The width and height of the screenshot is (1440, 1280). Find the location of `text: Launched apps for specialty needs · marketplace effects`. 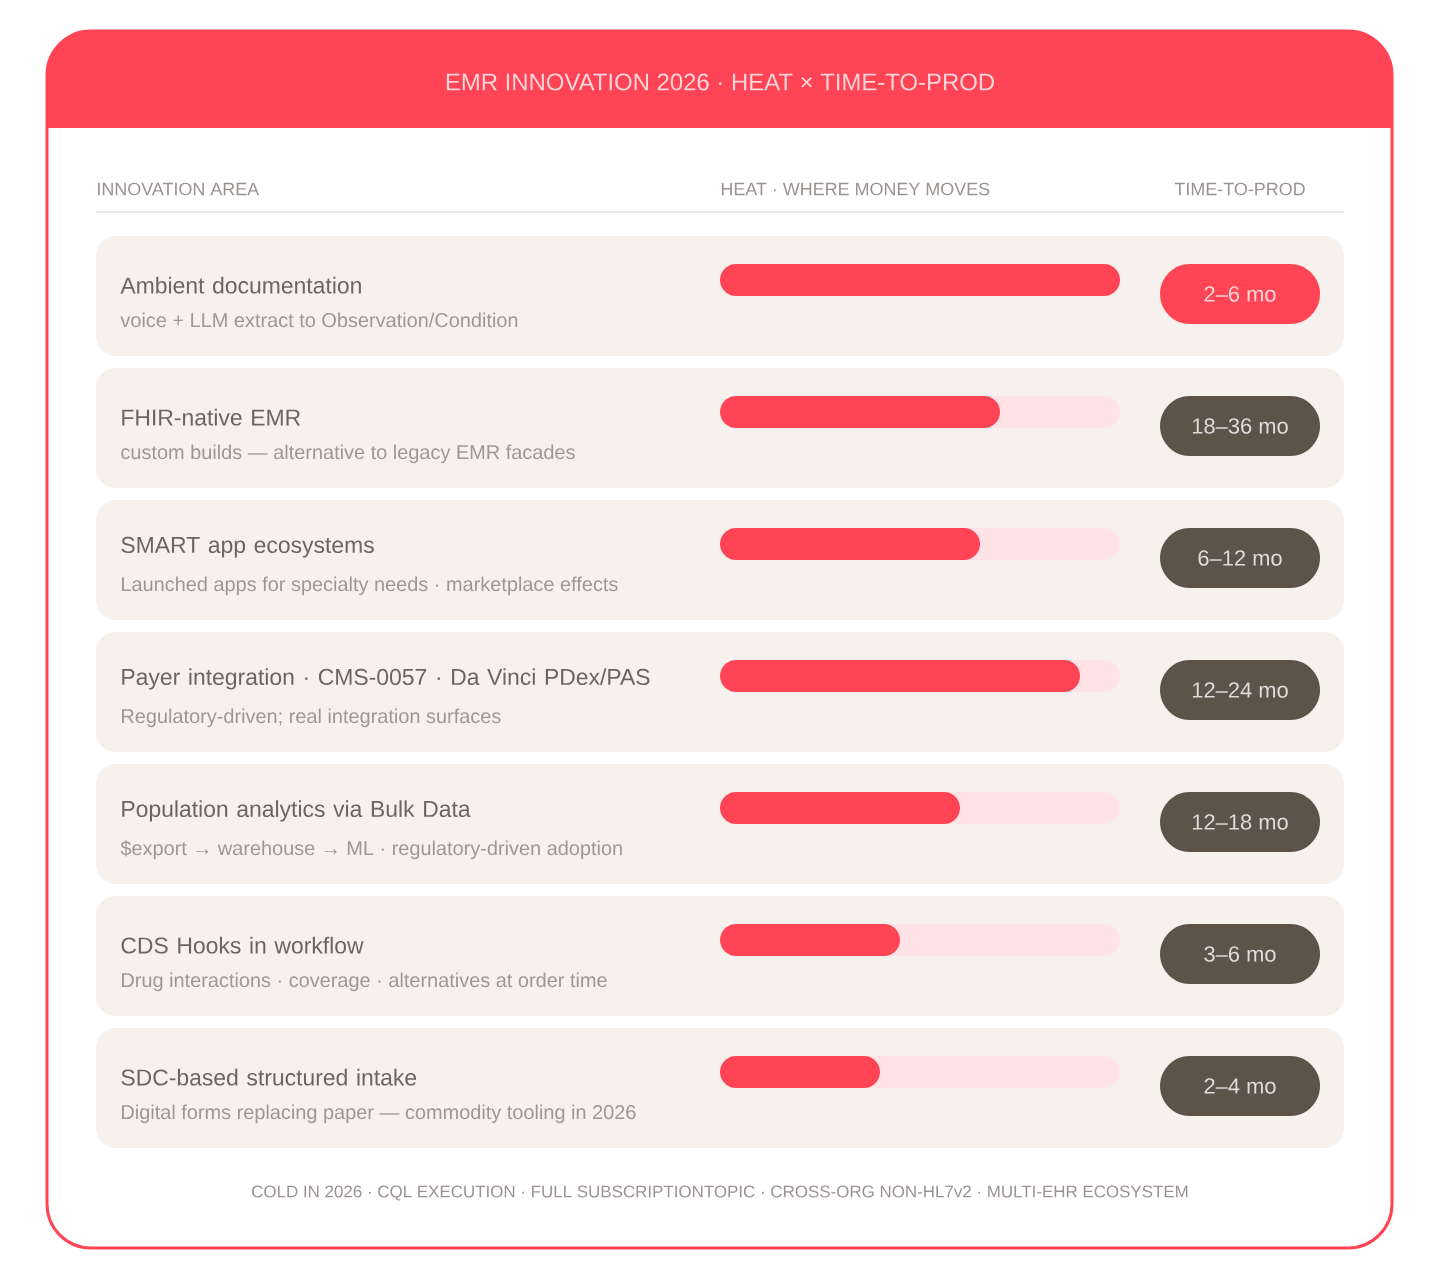

text: Launched apps for specialty needs · marketplace effects is located at coordinates (370, 586).